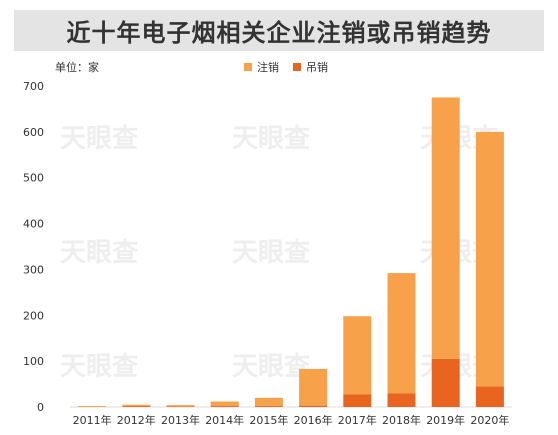 Image resolution: width=558 pixels, height=435 pixels. What do you see at coordinates (317, 67) in the screenshot?
I see `legend-label-revoked: 吊销` at bounding box center [317, 67].